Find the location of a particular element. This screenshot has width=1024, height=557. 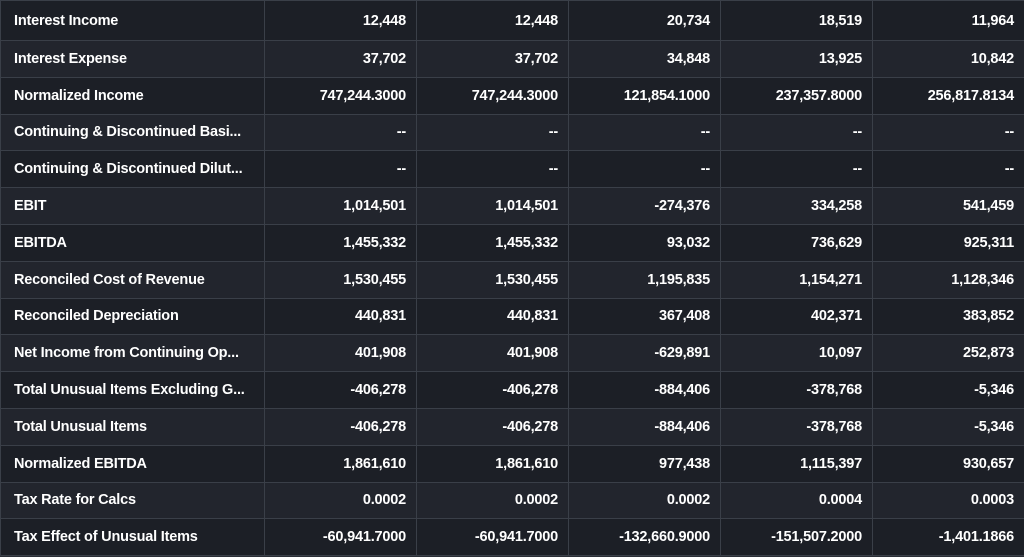

row-label: Reconciled Depreciation is located at coordinates (132, 316).